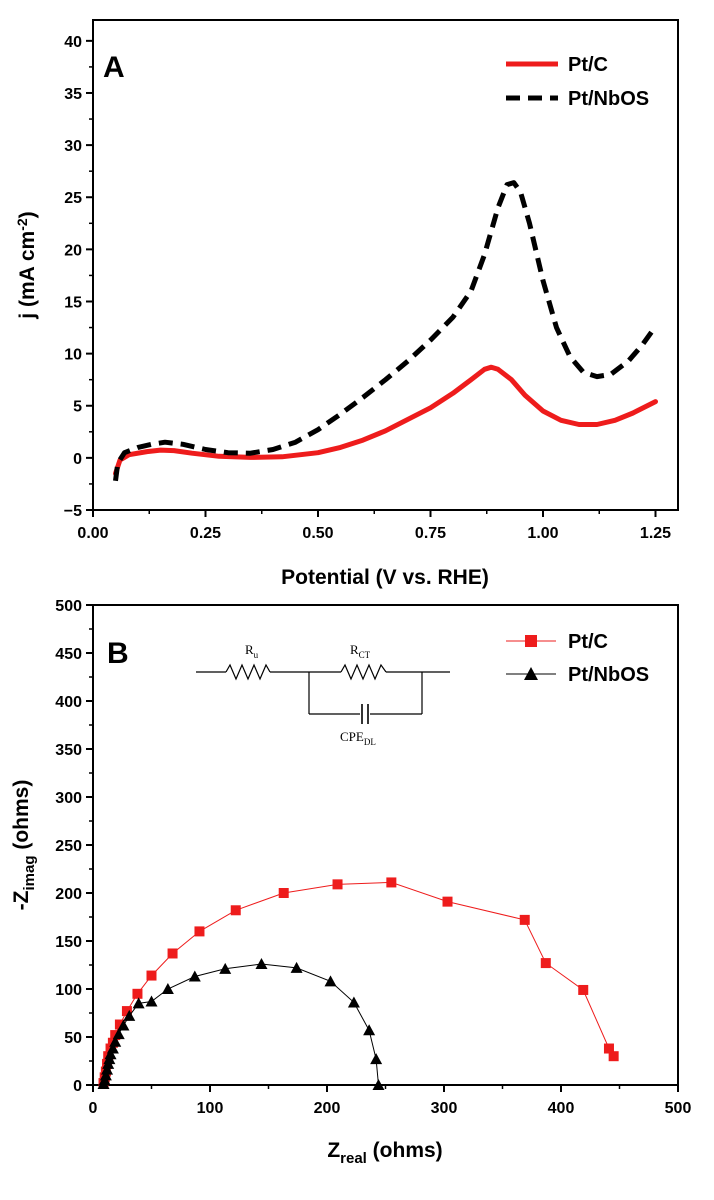 Image resolution: width=714 pixels, height=1200 pixels. I want to click on circuit-label-cpe: CPEDL, so click(358, 738).